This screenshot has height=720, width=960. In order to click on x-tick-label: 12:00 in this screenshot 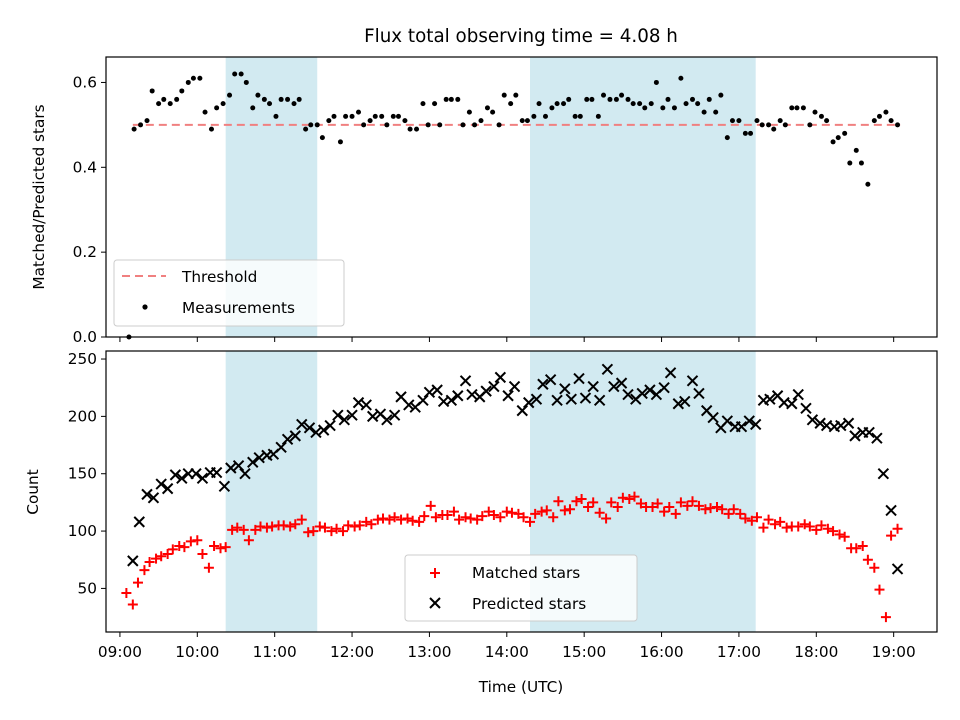, I will do `click(352, 652)`.